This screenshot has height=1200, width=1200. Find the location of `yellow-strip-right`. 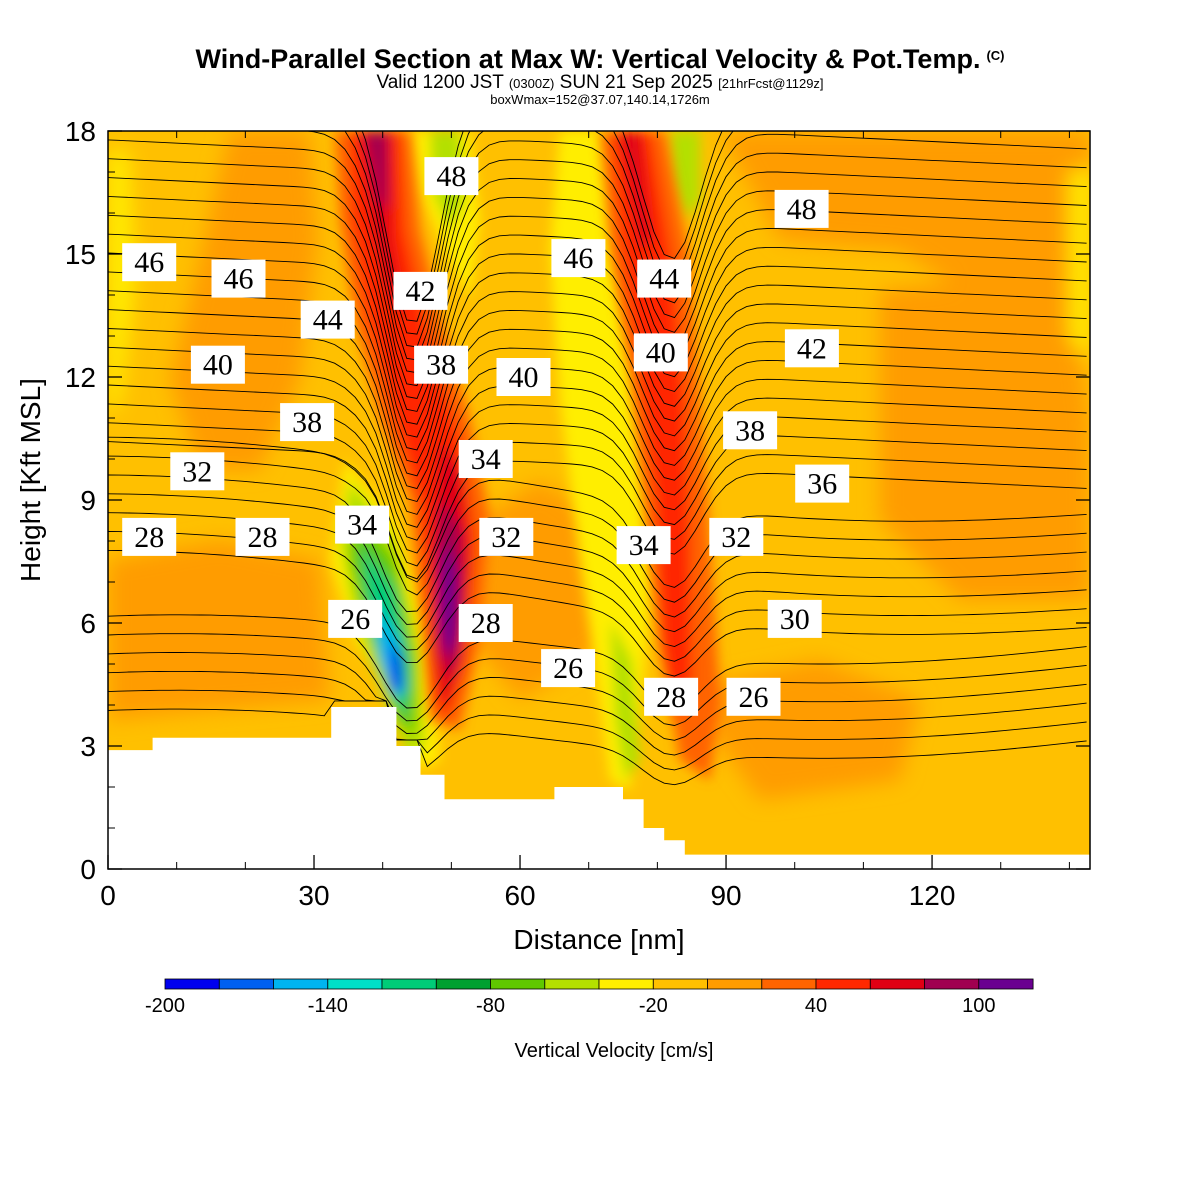

yellow-strip-right is located at coordinates (1080, 265).